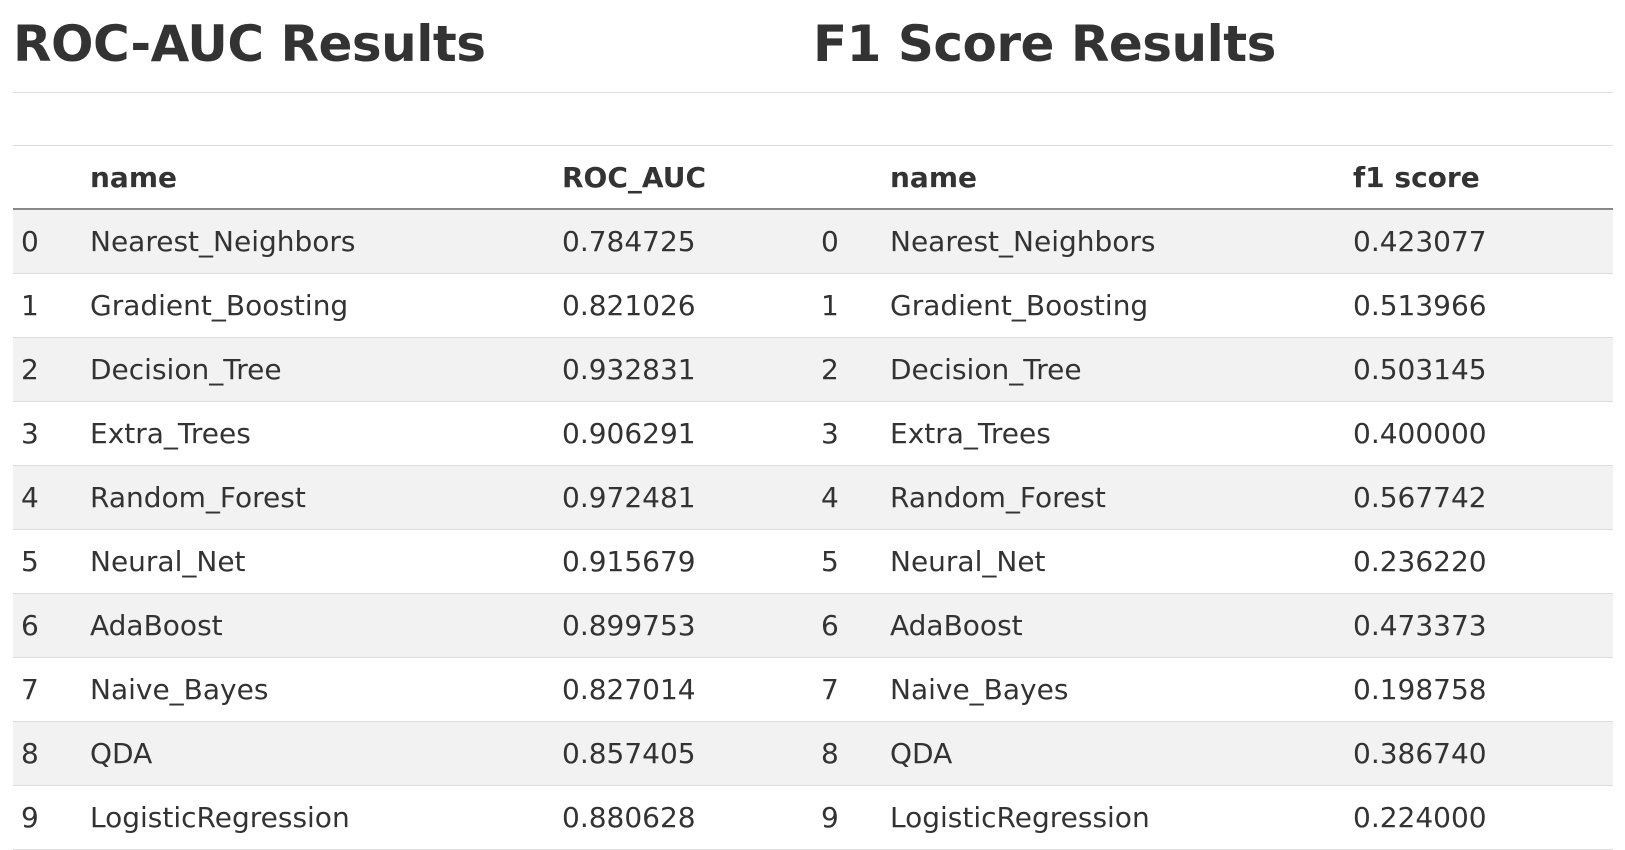 This screenshot has height=850, width=1625. I want to click on score-cell: 0.880628, so click(687, 817).